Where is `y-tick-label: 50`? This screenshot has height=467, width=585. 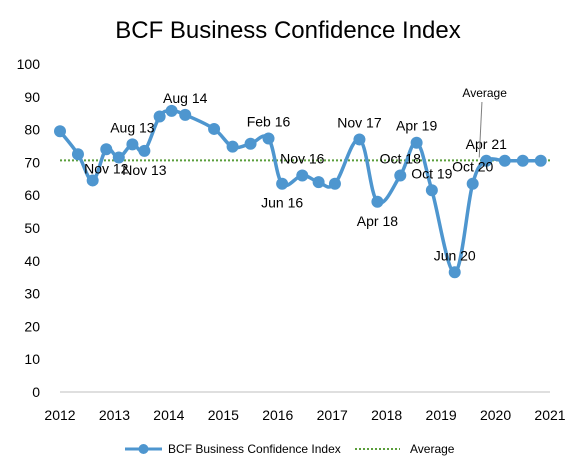
y-tick-label: 50 is located at coordinates (32, 228).